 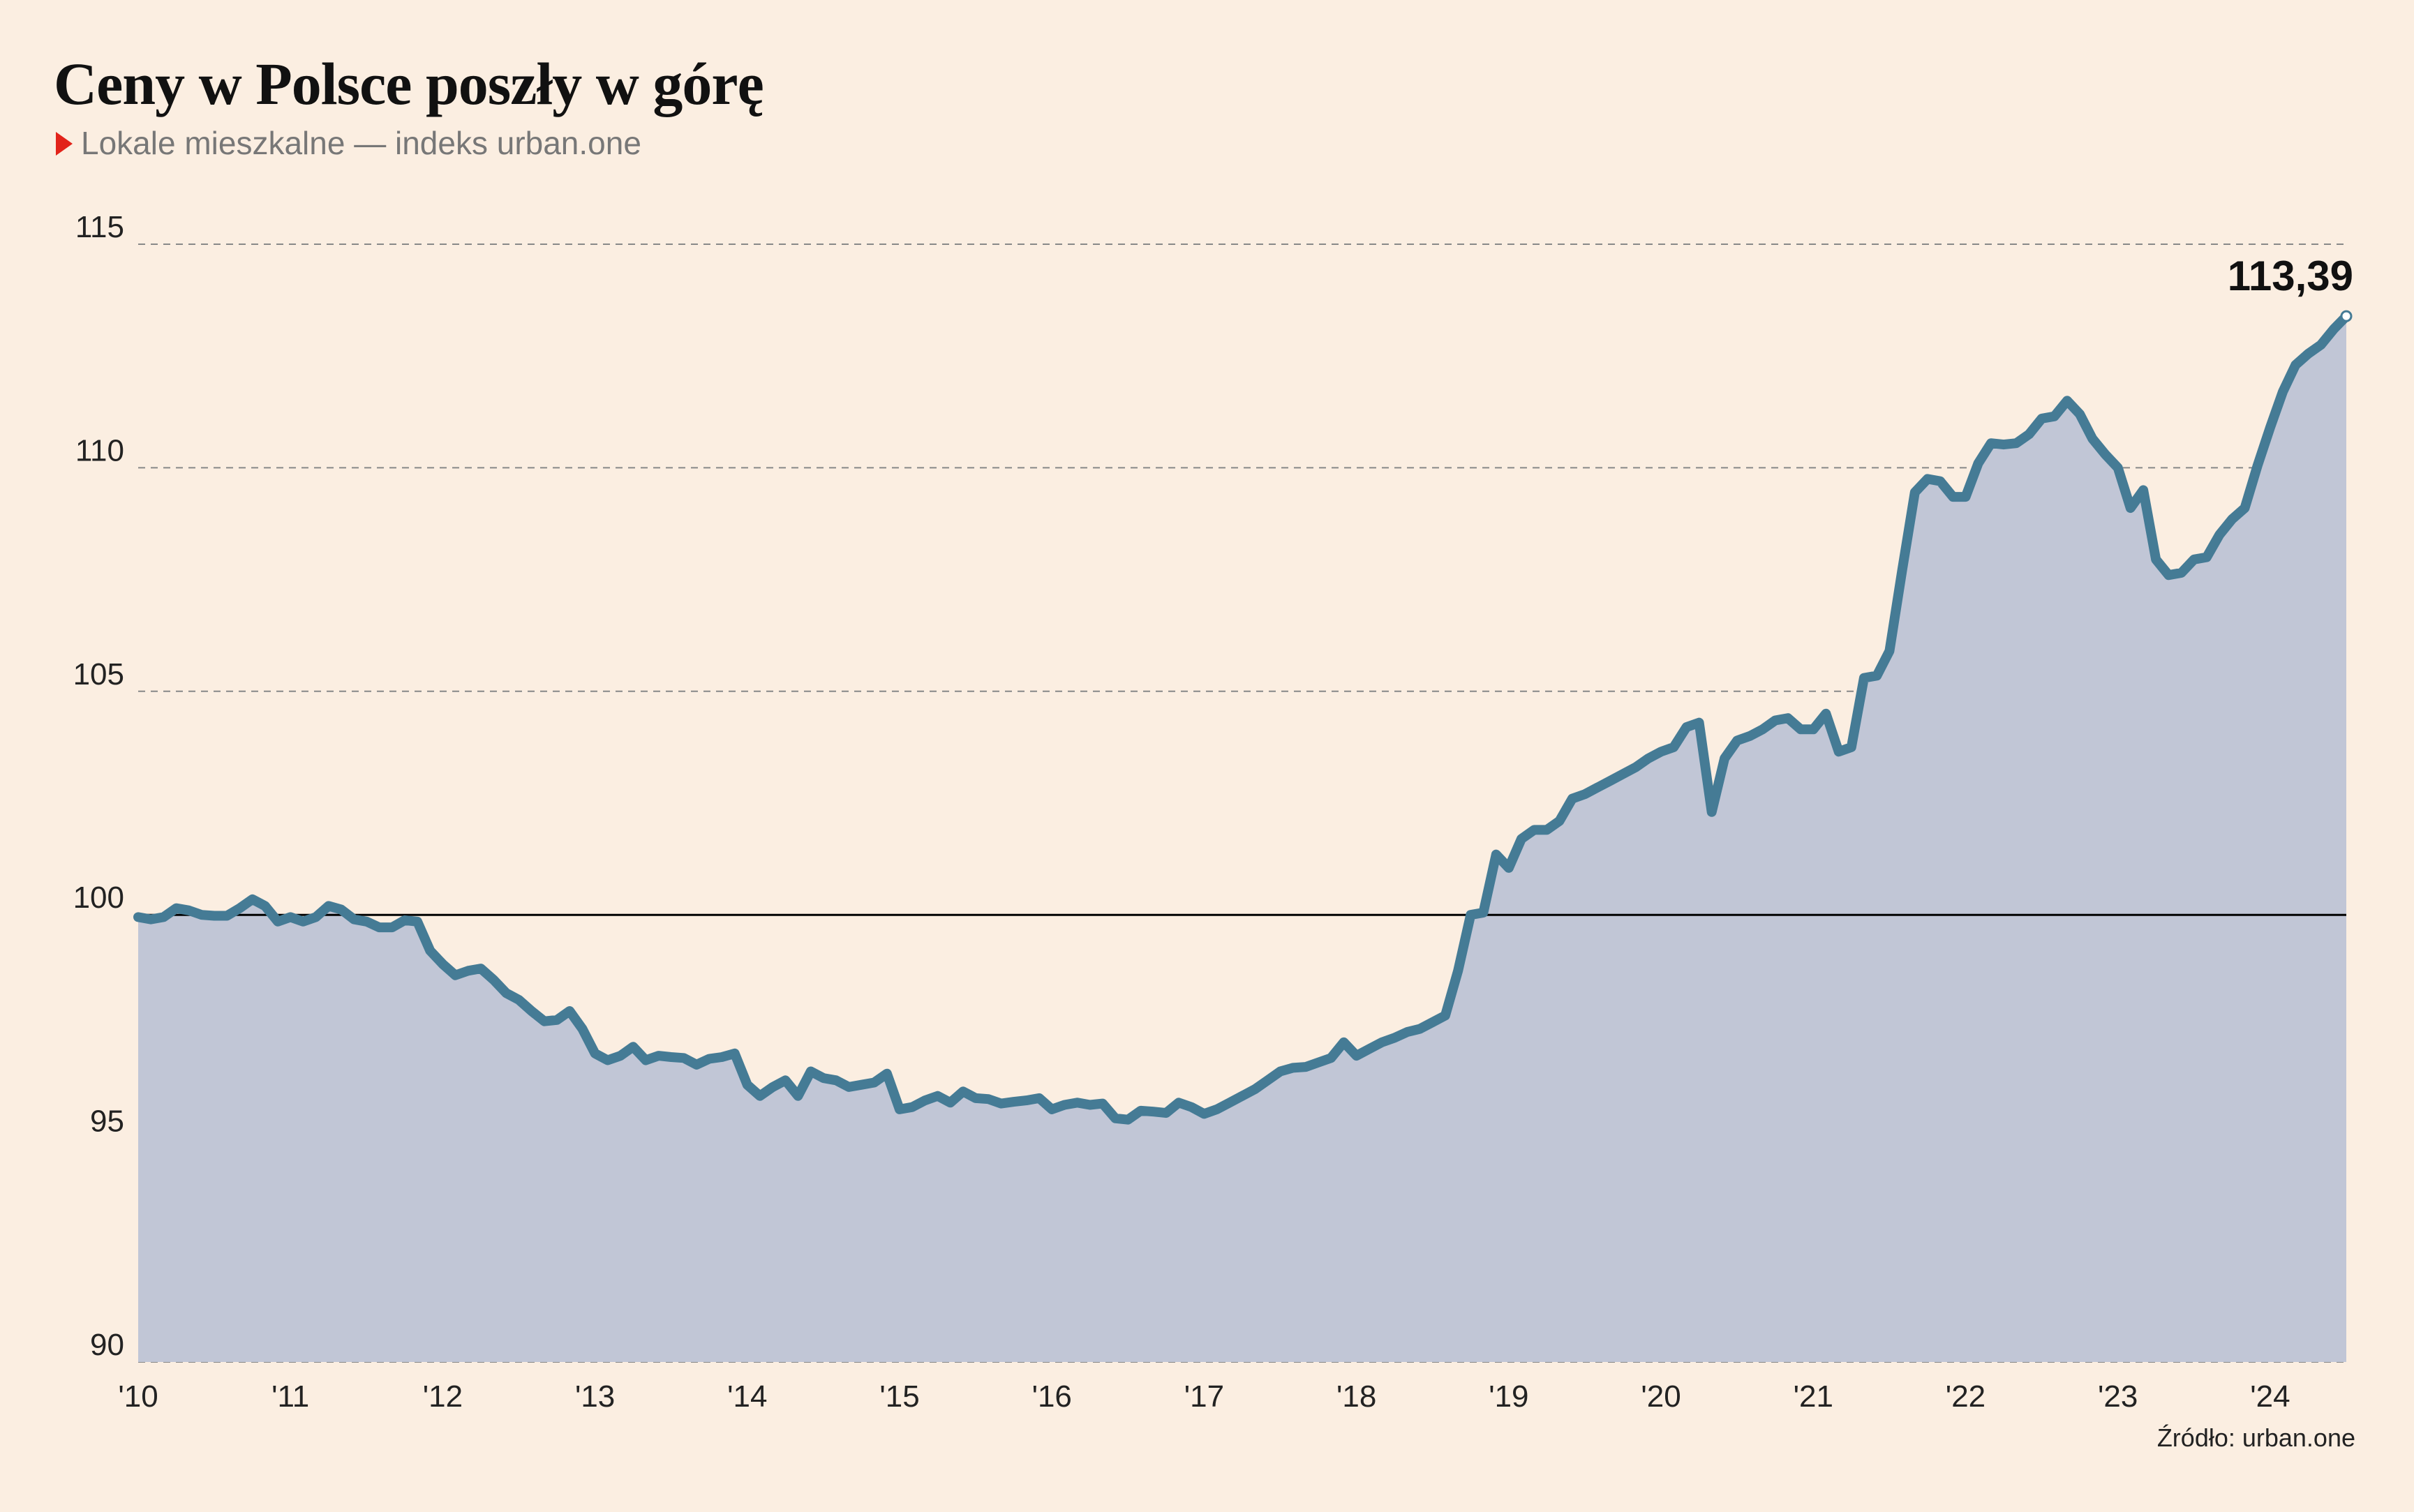 I want to click on chart-subtitle: Lokale mieszkalne — indeks urban.one, so click(x=348, y=143).